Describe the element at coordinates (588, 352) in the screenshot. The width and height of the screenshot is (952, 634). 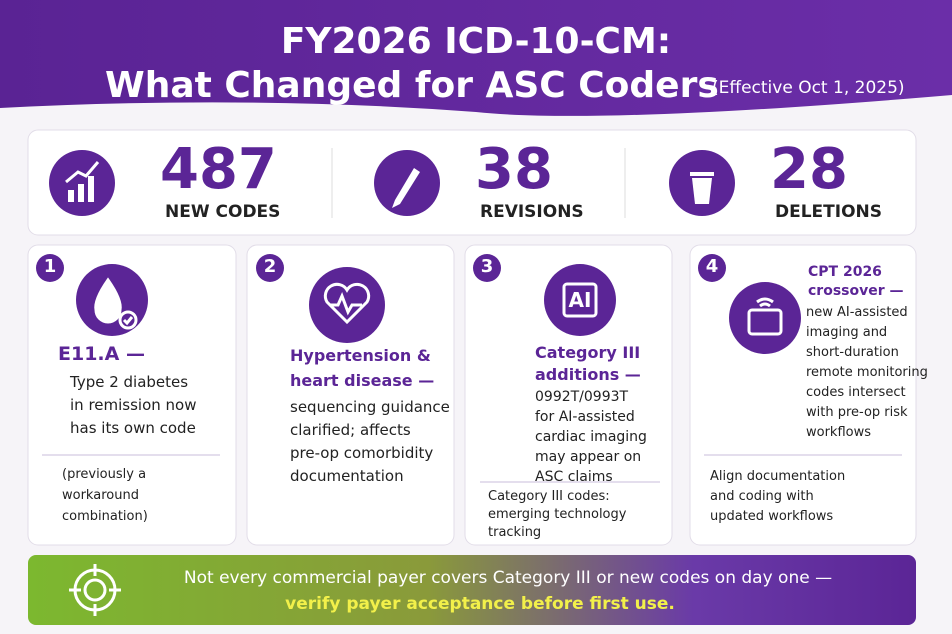
I see `card-heading: Category III` at that location.